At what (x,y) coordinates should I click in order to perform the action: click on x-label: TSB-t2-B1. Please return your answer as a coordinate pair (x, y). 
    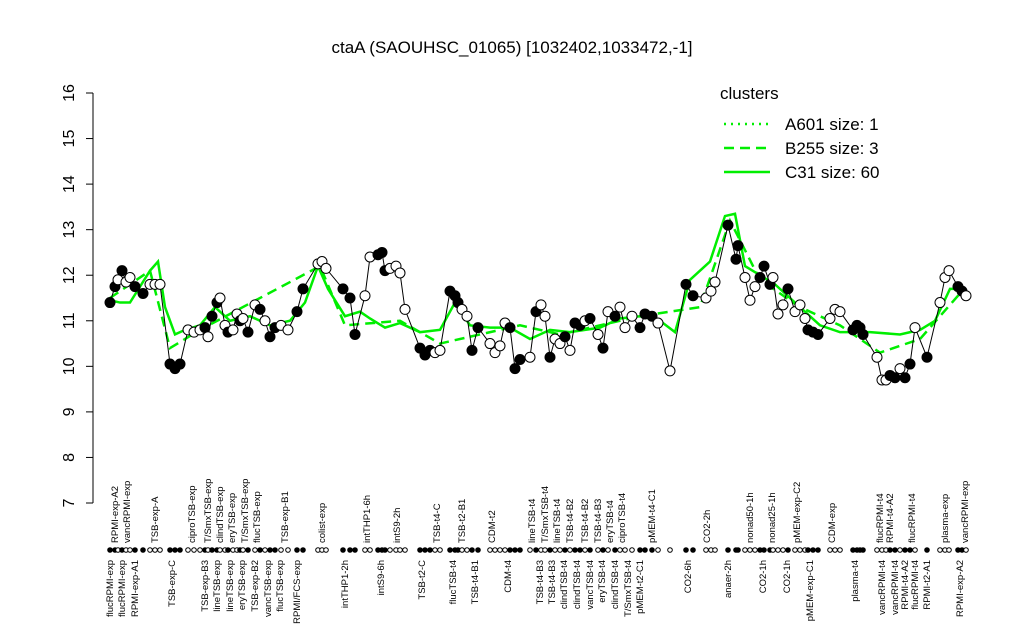
    Looking at the image, I should click on (462, 521).